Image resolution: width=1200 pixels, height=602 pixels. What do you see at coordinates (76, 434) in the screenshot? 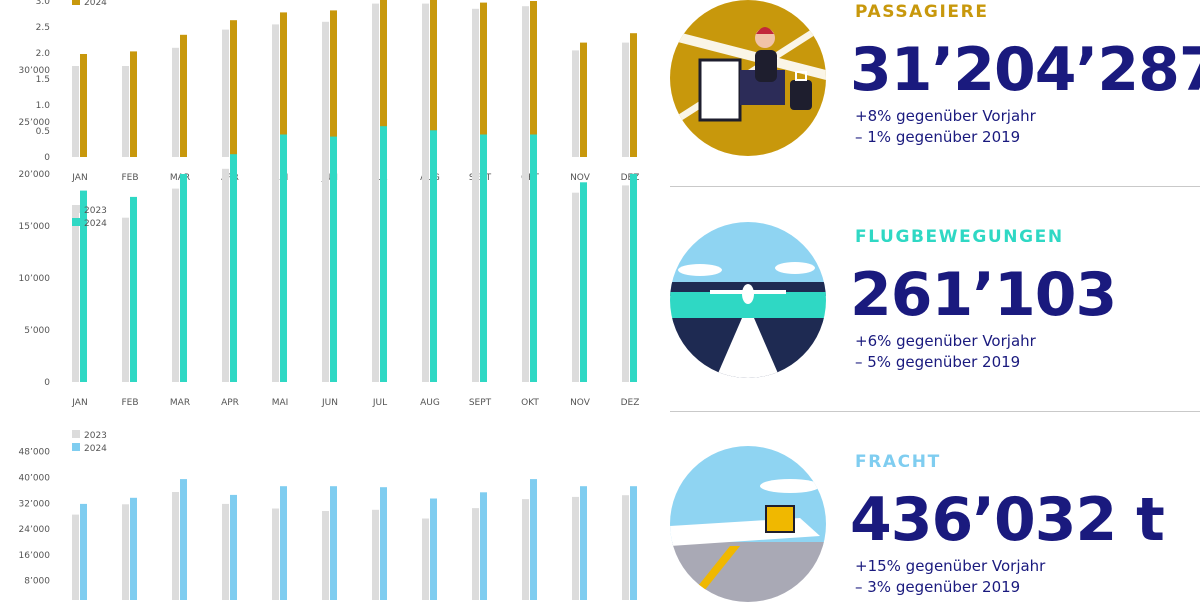
I see `legend-swatch-2023` at bounding box center [76, 434].